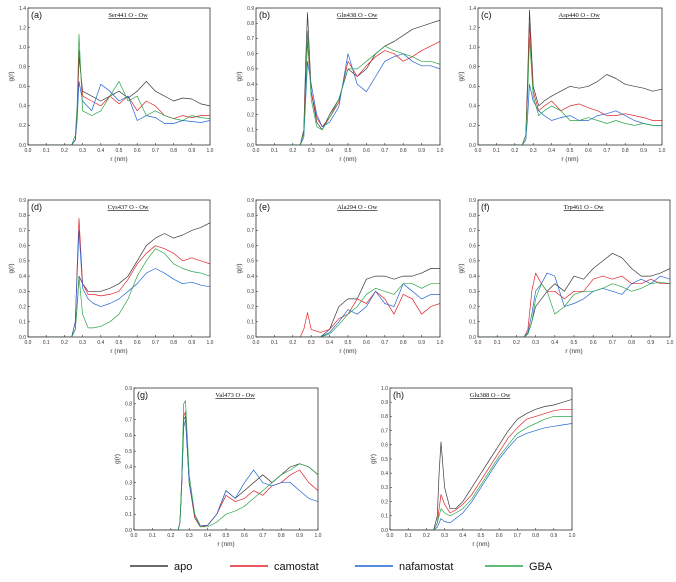  I want to click on panel-title: Cys437 O - Ow, so click(128, 207).